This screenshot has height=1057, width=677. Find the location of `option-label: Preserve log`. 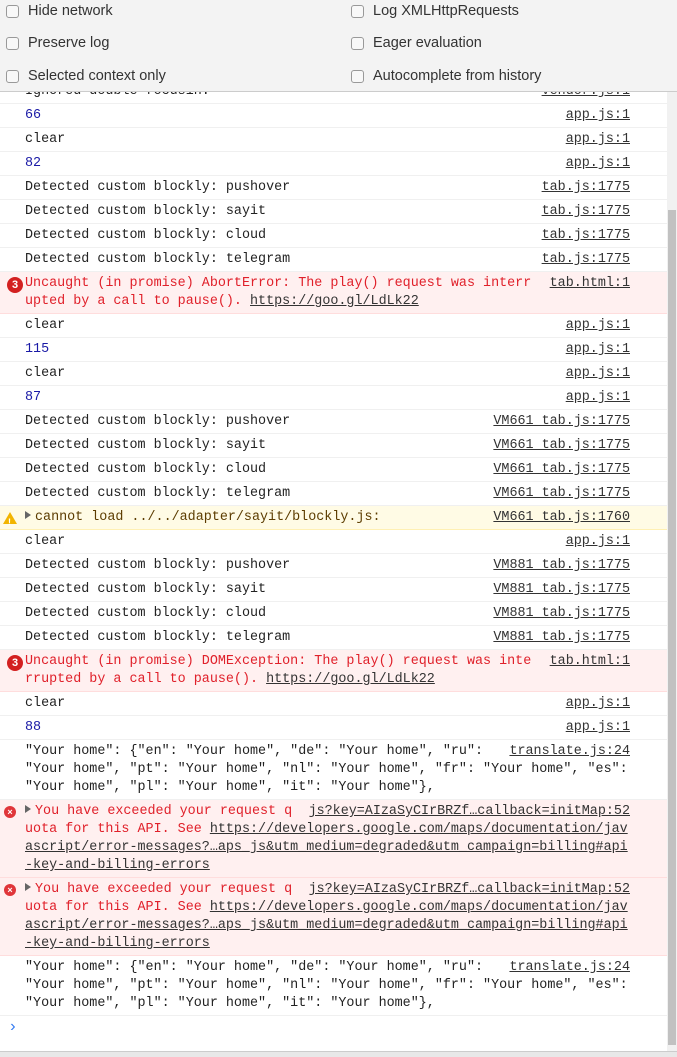

option-label: Preserve log is located at coordinates (69, 43).